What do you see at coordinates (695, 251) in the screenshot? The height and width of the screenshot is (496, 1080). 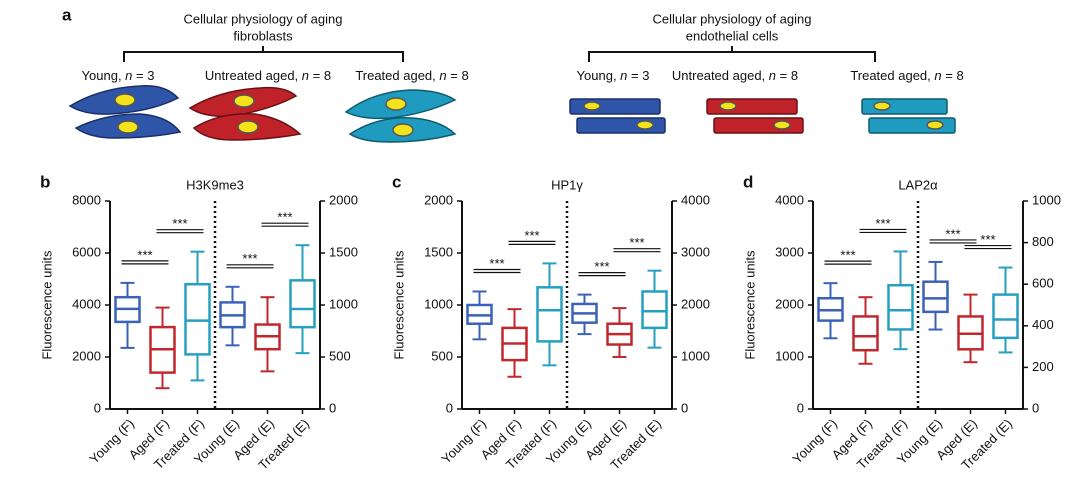 I see `y2-tick-label: 3000` at bounding box center [695, 251].